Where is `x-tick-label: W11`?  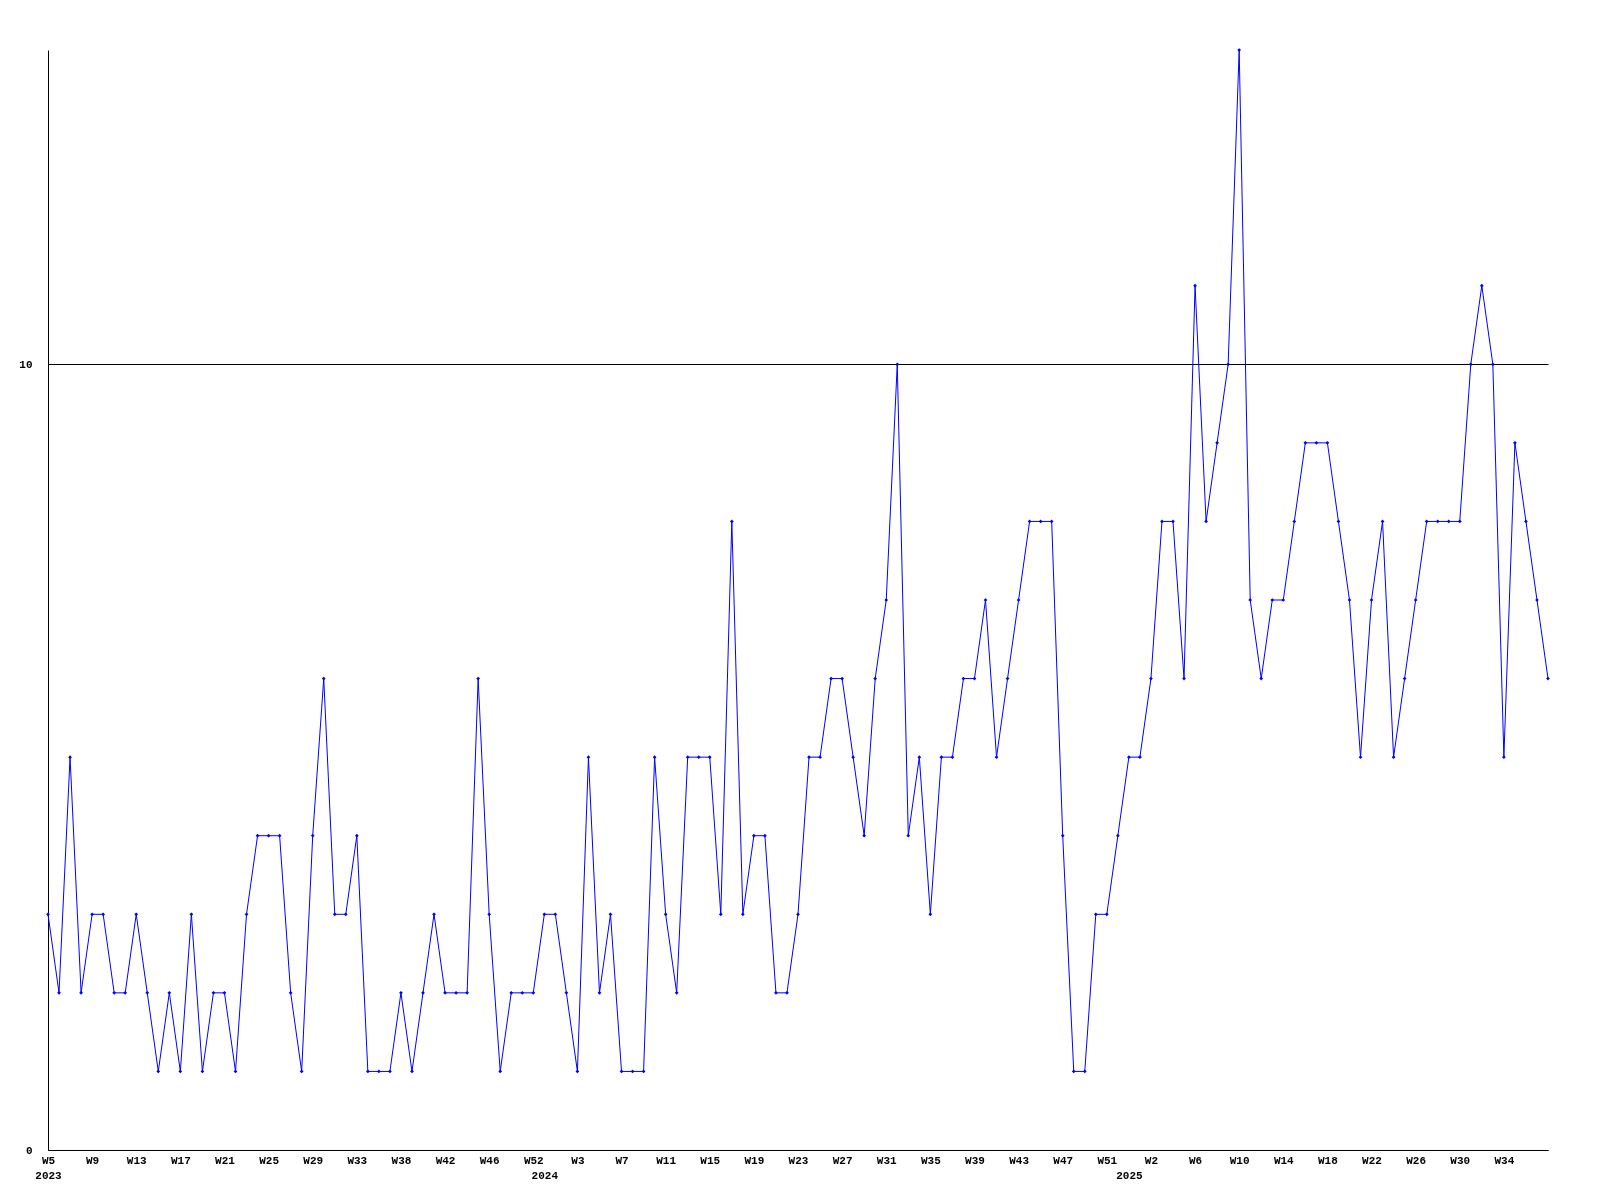
x-tick-label: W11 is located at coordinates (666, 1160).